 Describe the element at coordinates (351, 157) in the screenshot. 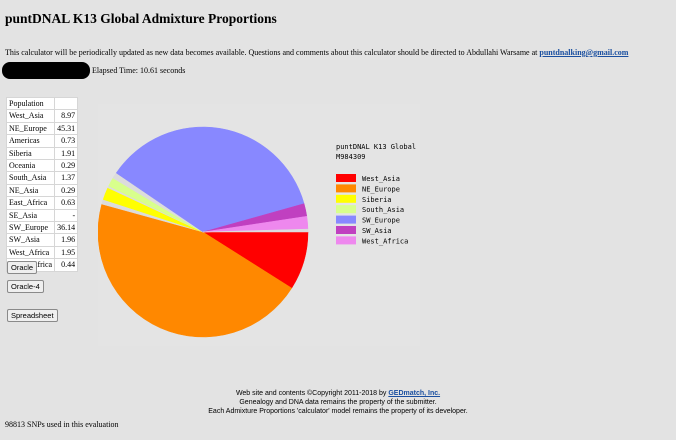

I see `chart-subtitle: M984309` at that location.